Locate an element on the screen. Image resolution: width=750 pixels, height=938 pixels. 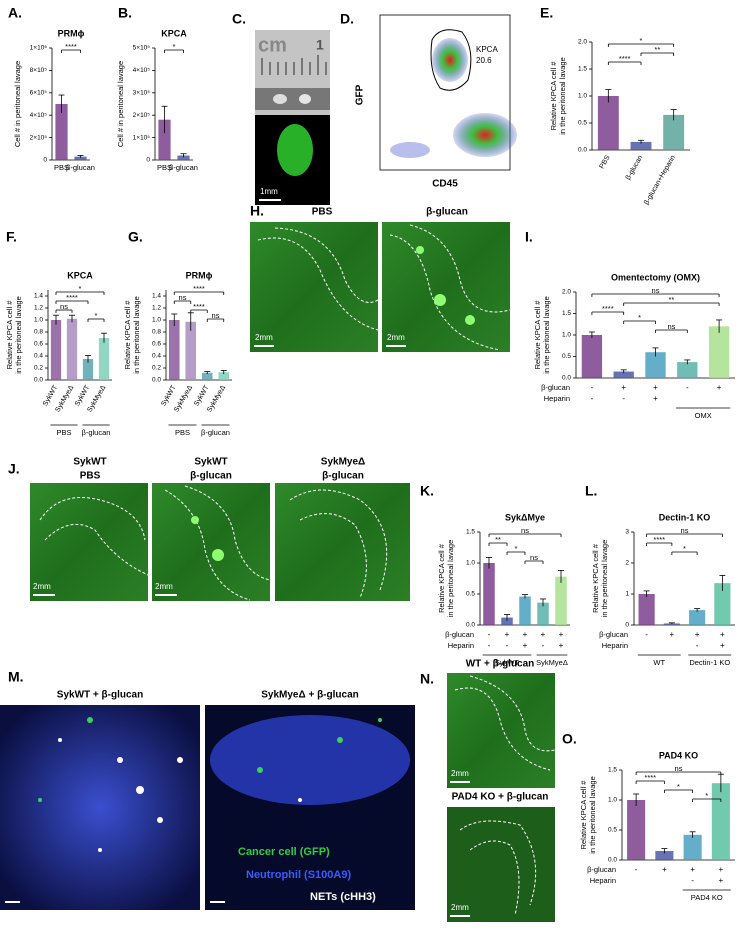
panel-label: N. is located at coordinates (427, 679).